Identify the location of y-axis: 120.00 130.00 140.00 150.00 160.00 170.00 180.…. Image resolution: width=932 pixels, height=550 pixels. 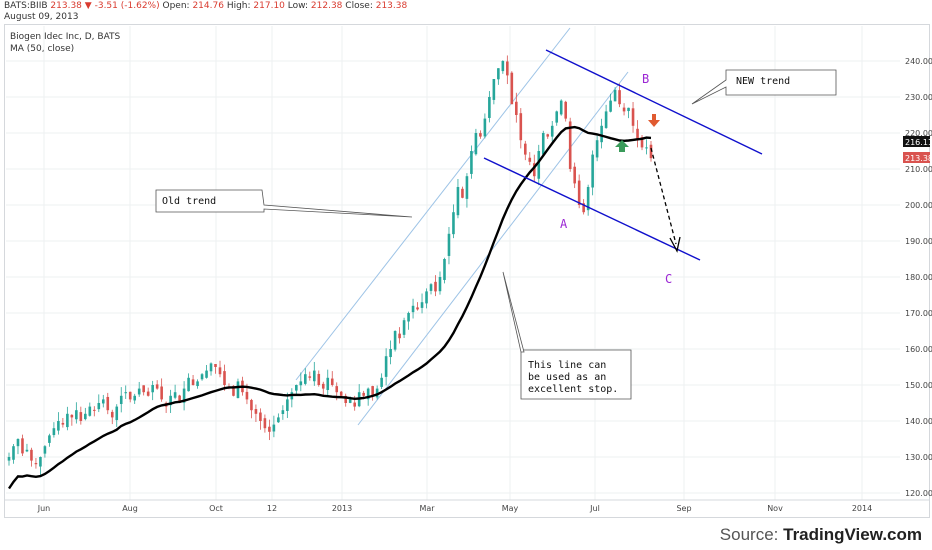
(918, 277).